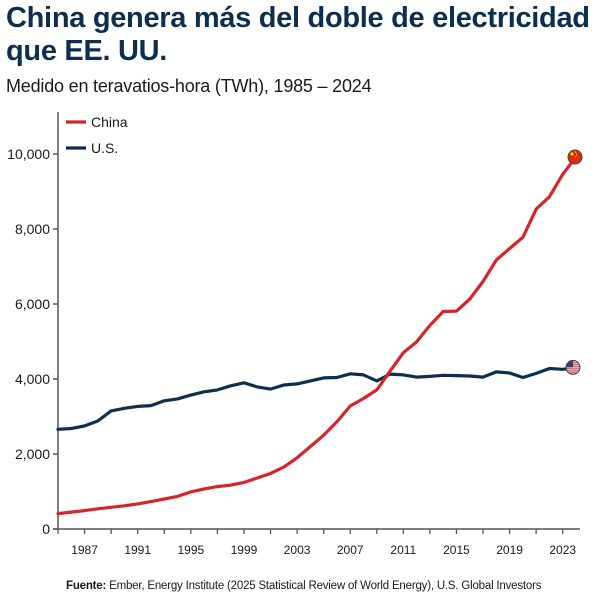  Describe the element at coordinates (509, 550) in the screenshot. I see `x-tick-label: 2019` at that location.